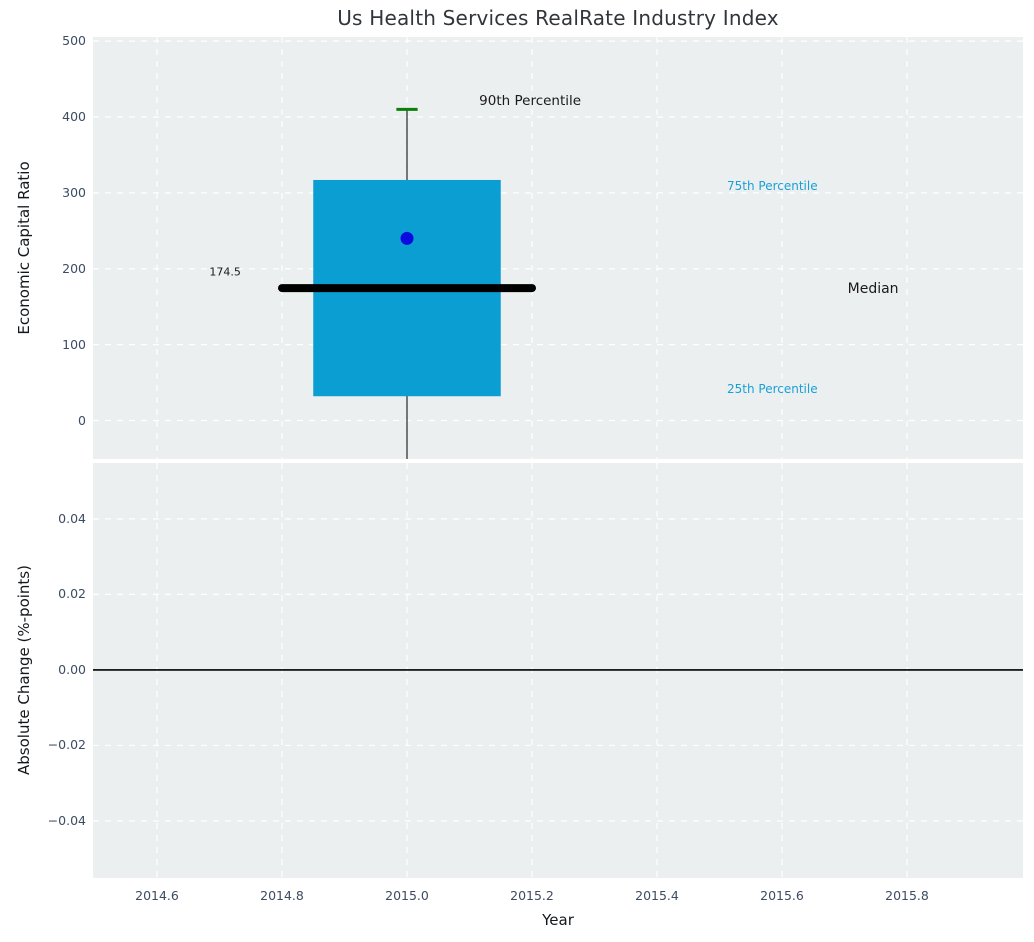 The width and height of the screenshot is (1034, 942). Describe the element at coordinates (558, 920) in the screenshot. I see `x-axis-label: Year` at that location.